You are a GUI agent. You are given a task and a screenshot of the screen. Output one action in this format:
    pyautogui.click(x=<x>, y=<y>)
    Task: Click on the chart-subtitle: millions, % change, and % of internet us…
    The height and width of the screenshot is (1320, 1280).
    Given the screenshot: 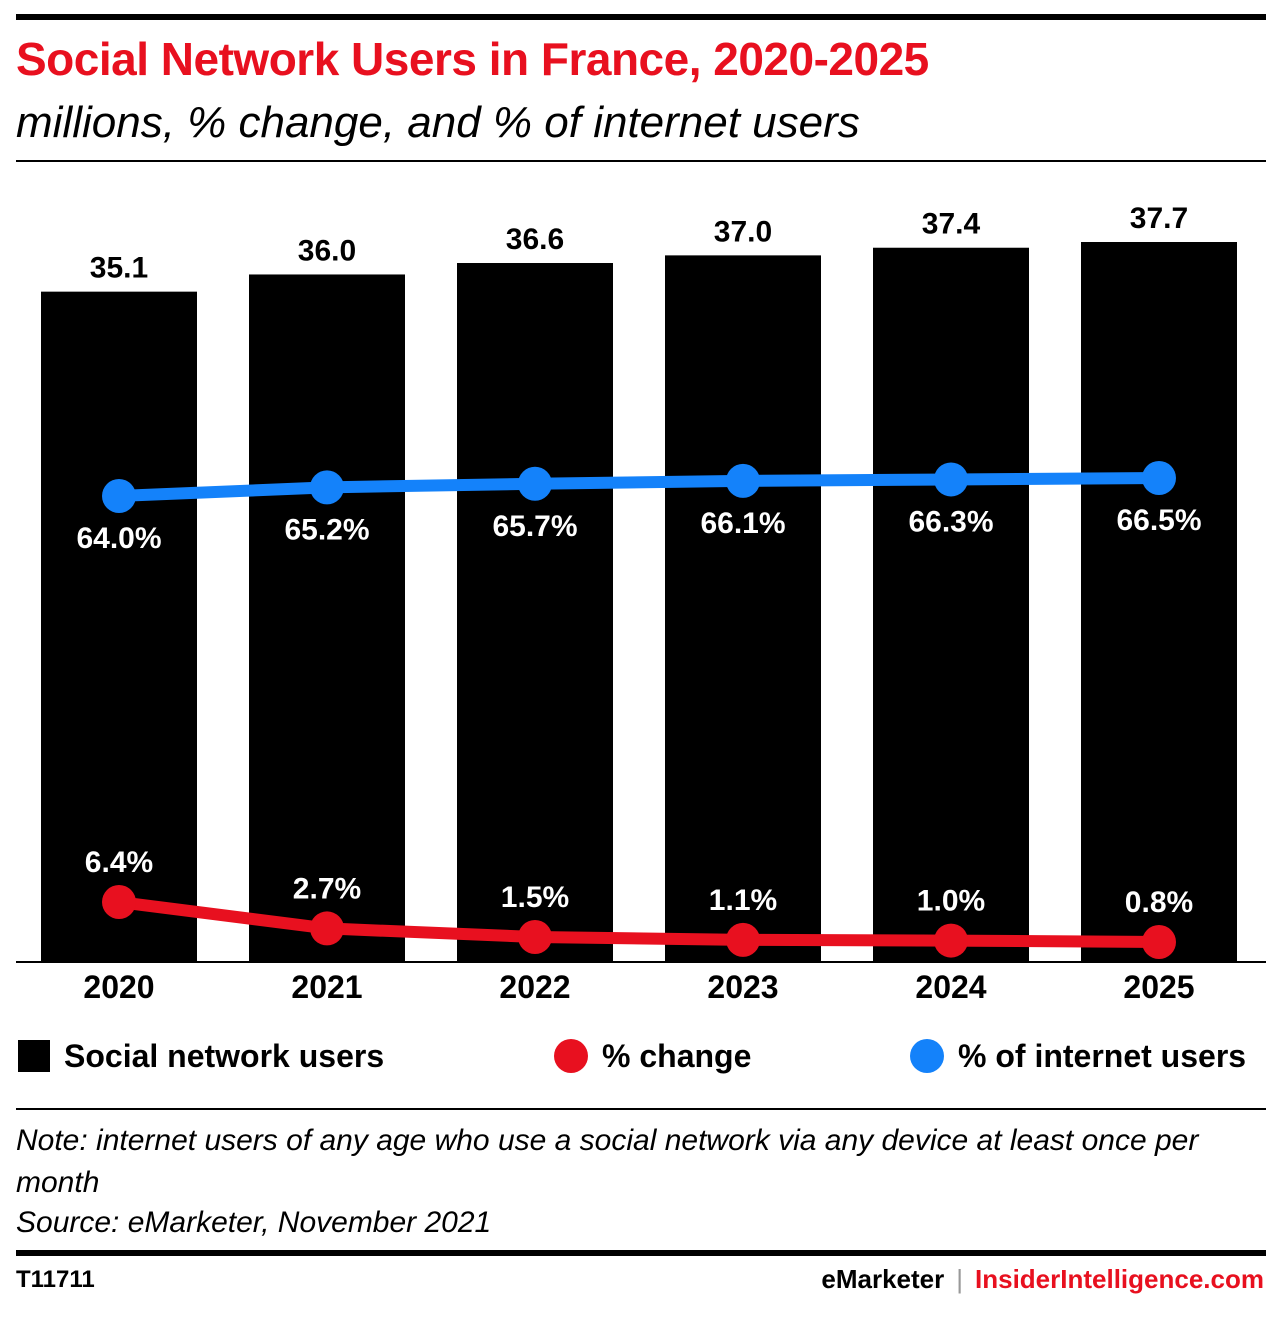 What is the action you would take?
    pyautogui.click(x=438, y=122)
    